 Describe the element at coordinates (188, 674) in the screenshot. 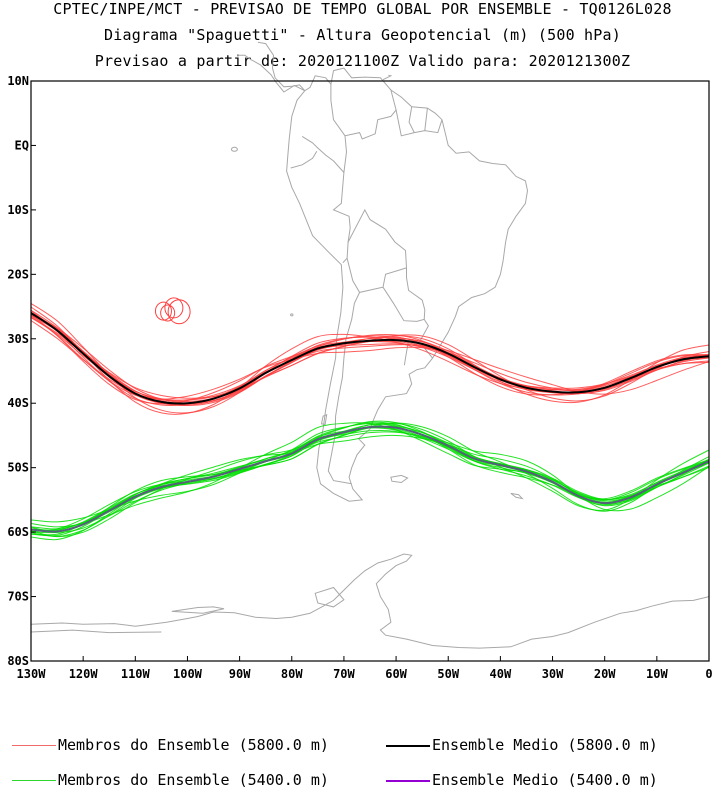

I see `x-tick-label: 100W` at that location.